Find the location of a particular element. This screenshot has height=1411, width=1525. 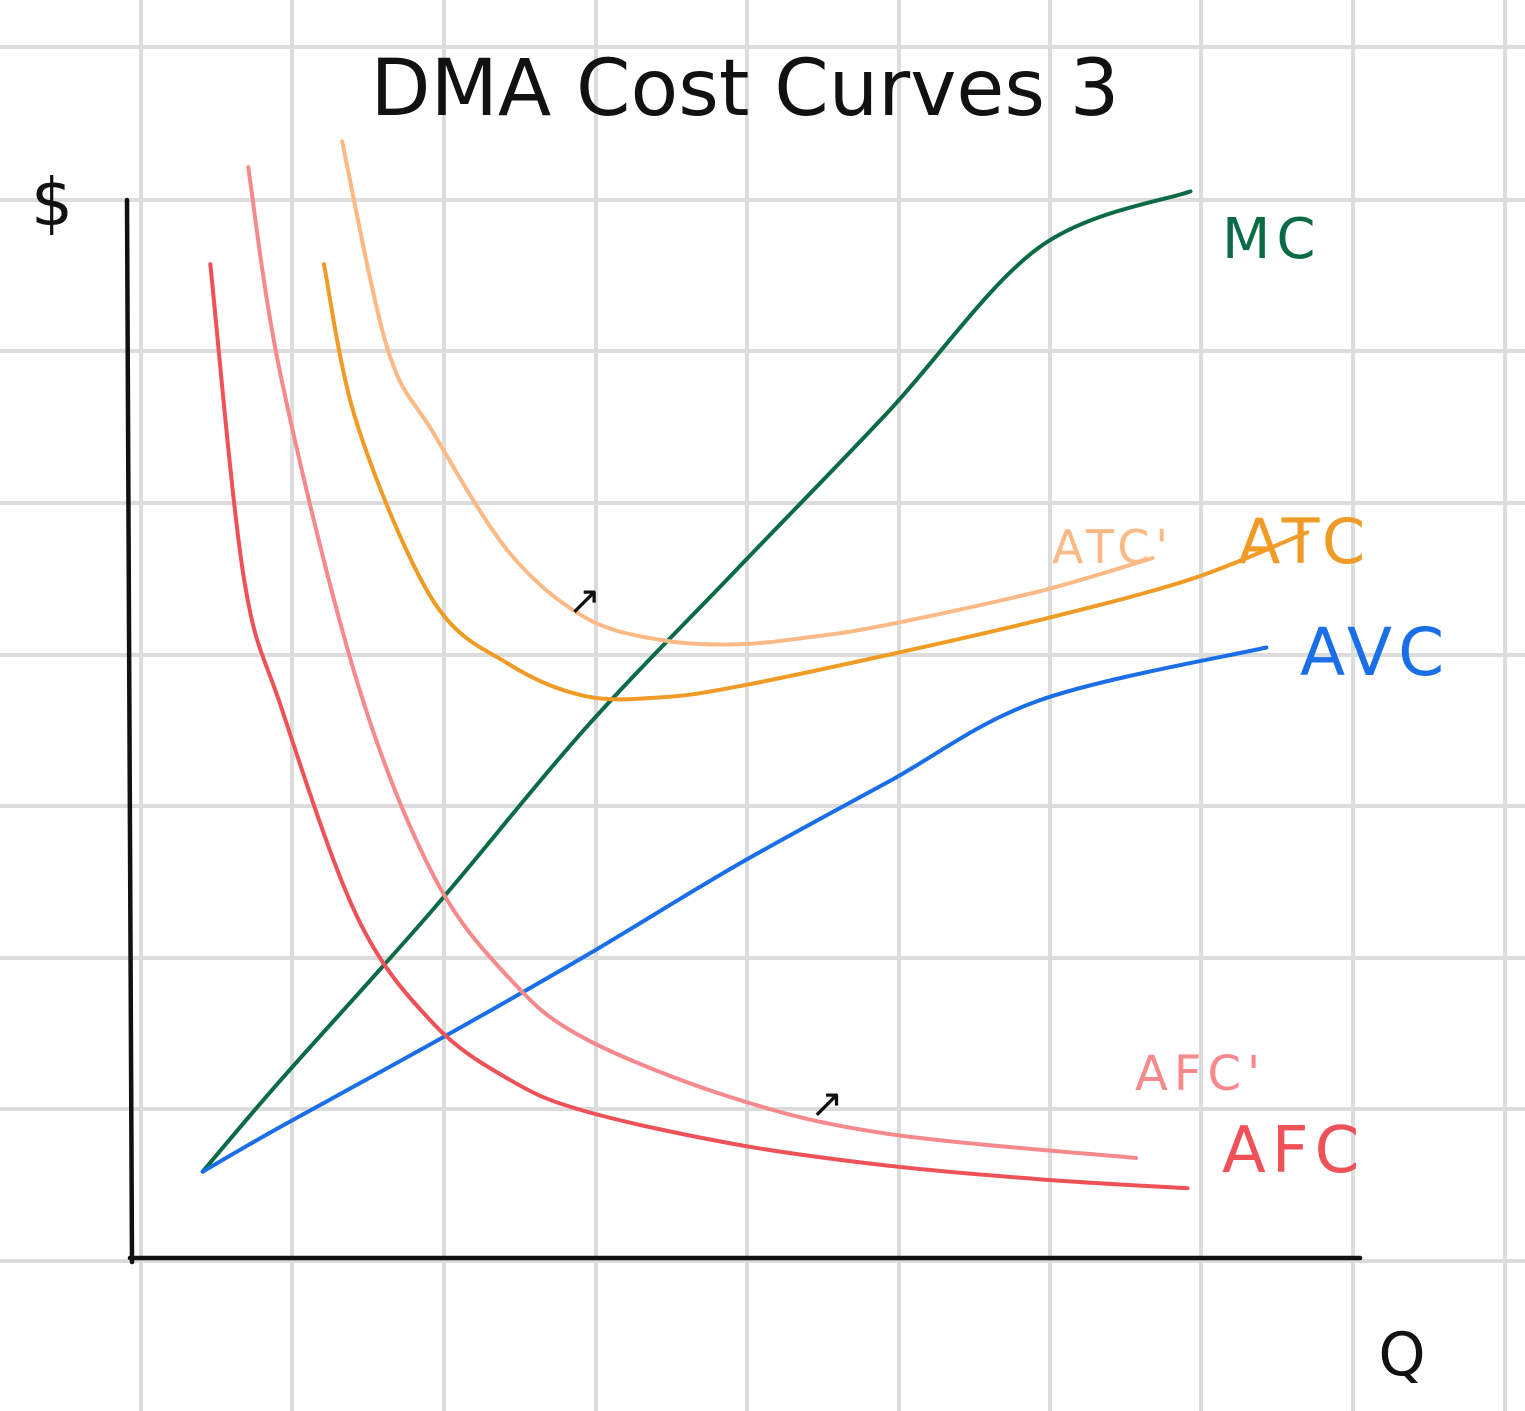

label-atc: ATC is located at coordinates (1304, 541).